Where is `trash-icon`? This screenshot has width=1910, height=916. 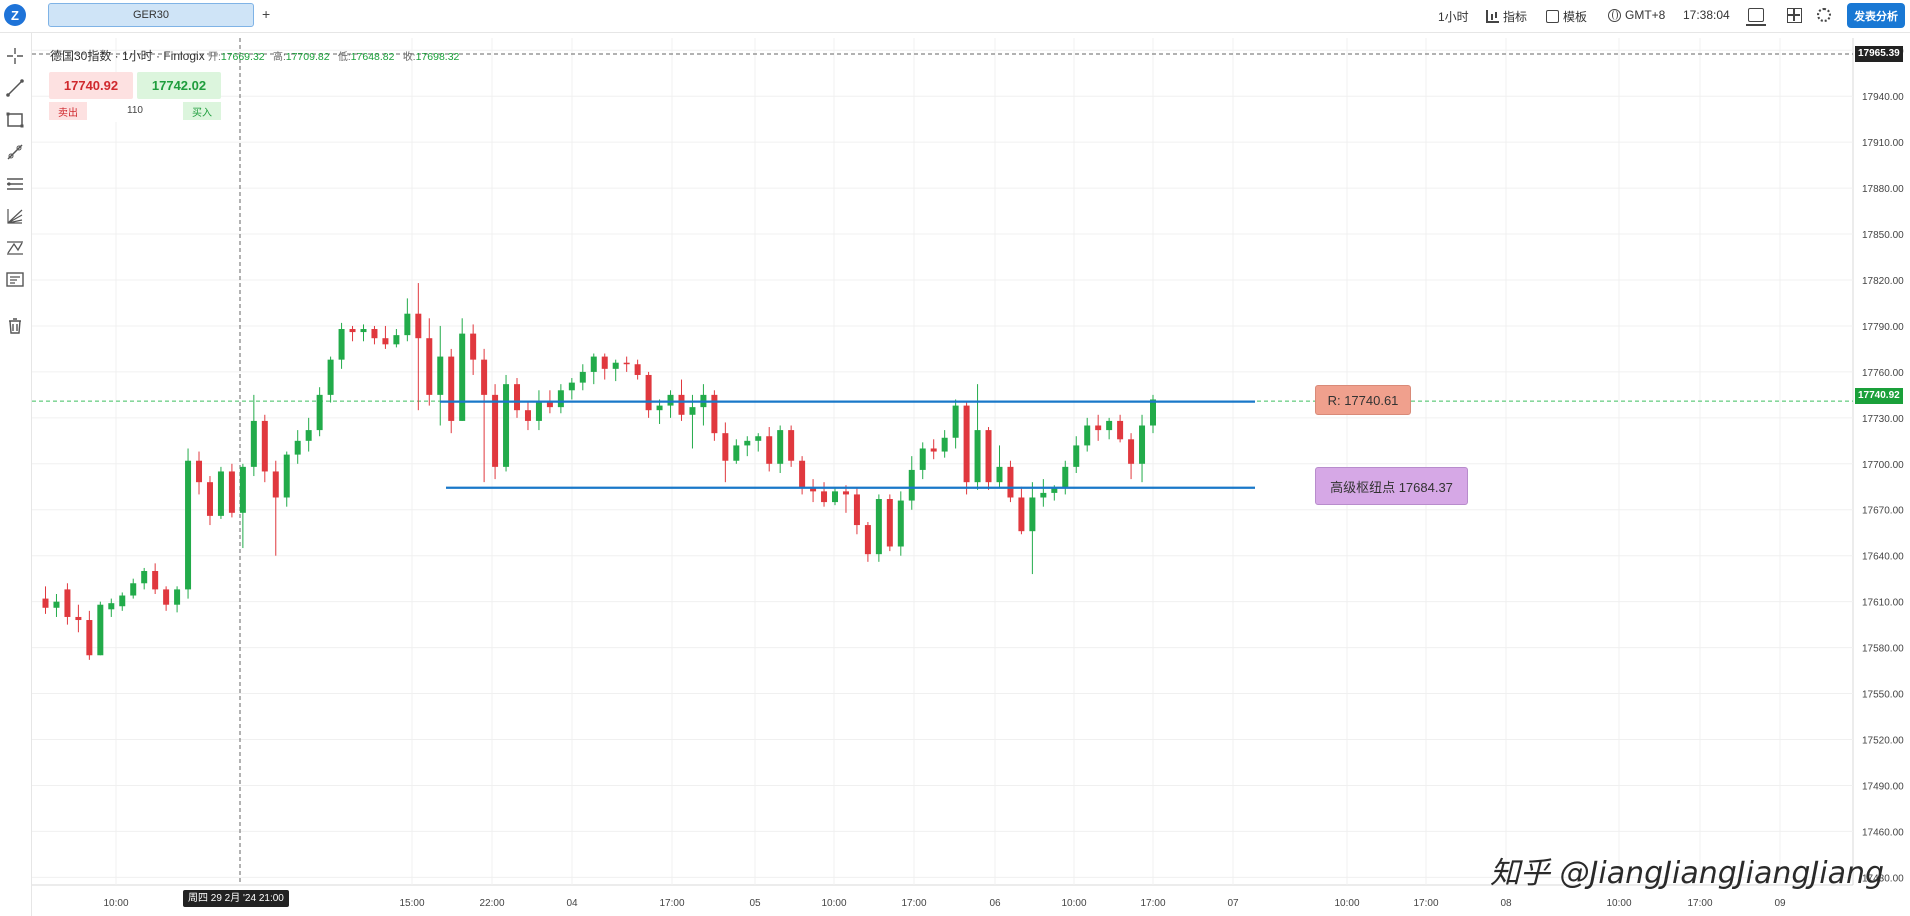 trash-icon is located at coordinates (15, 326).